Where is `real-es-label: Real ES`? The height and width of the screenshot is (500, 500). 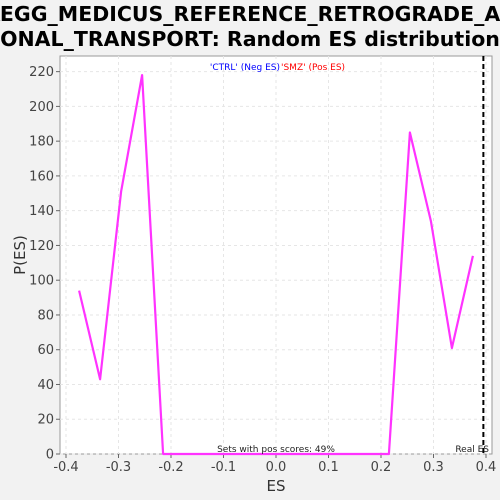 real-es-label: Real ES is located at coordinates (472, 450).